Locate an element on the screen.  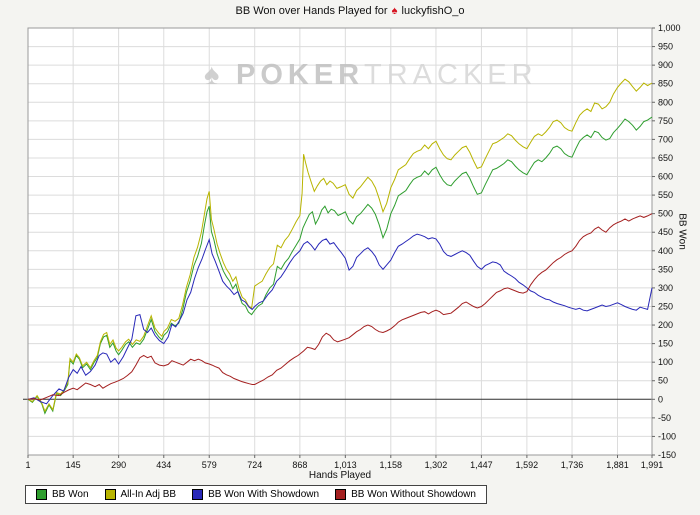
svg-text: POKER is located at coordinates (300, 75).